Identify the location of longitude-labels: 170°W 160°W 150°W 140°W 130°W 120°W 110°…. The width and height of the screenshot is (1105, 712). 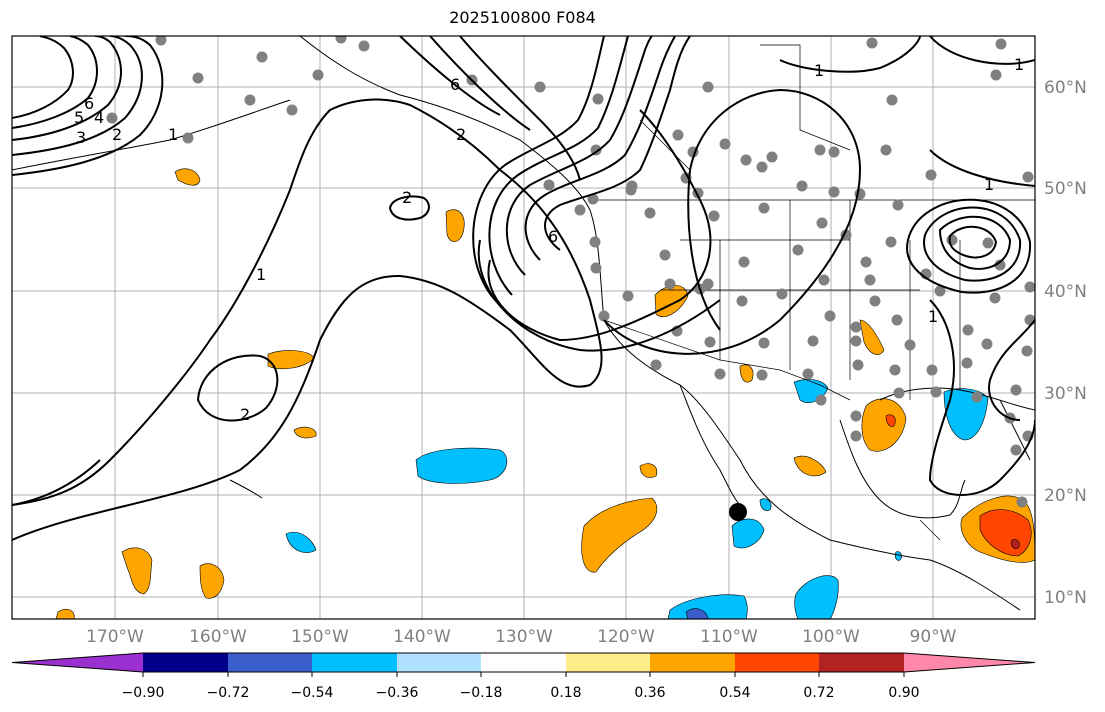
(521, 637).